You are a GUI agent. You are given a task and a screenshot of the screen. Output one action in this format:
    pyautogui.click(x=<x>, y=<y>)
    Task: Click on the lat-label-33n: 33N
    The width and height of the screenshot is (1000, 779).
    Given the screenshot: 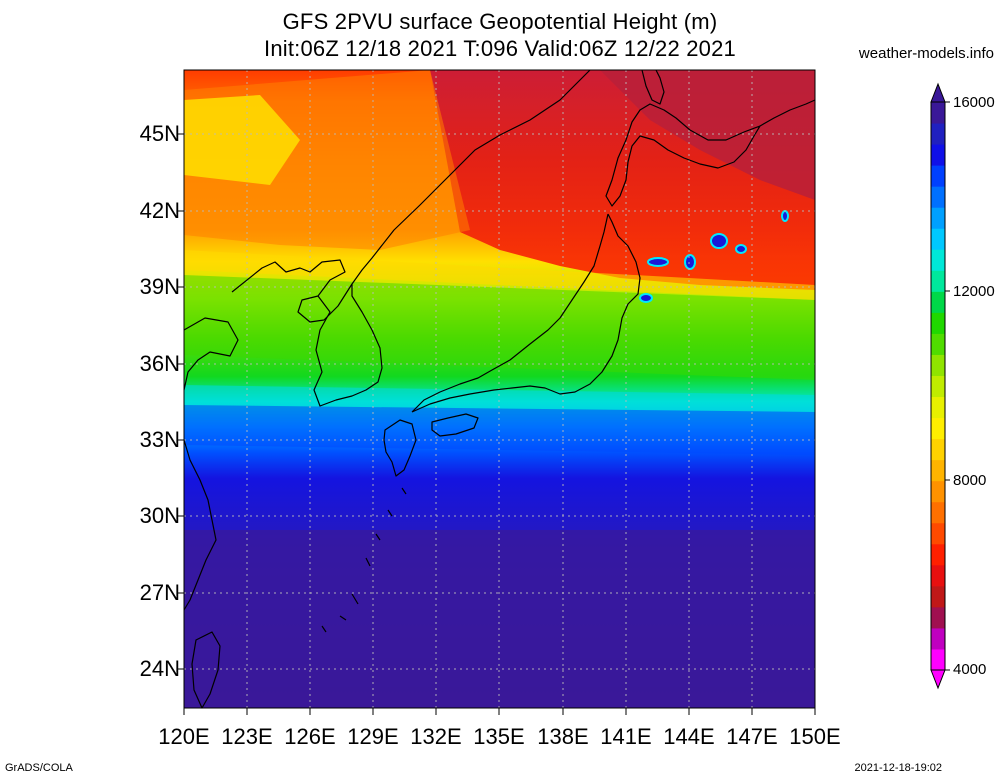 What is the action you would take?
    pyautogui.click(x=159, y=439)
    